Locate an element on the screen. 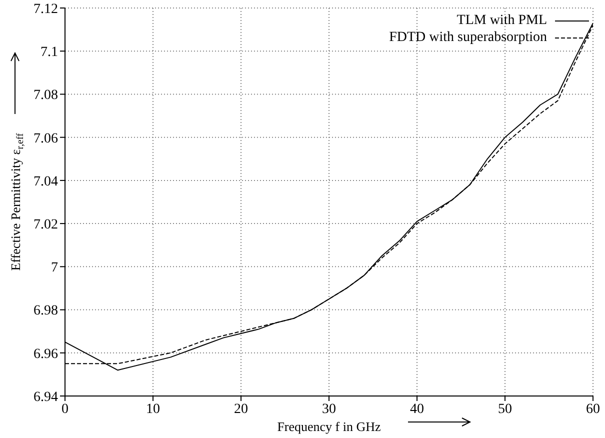  x-tick-label: 30 is located at coordinates (329, 409).